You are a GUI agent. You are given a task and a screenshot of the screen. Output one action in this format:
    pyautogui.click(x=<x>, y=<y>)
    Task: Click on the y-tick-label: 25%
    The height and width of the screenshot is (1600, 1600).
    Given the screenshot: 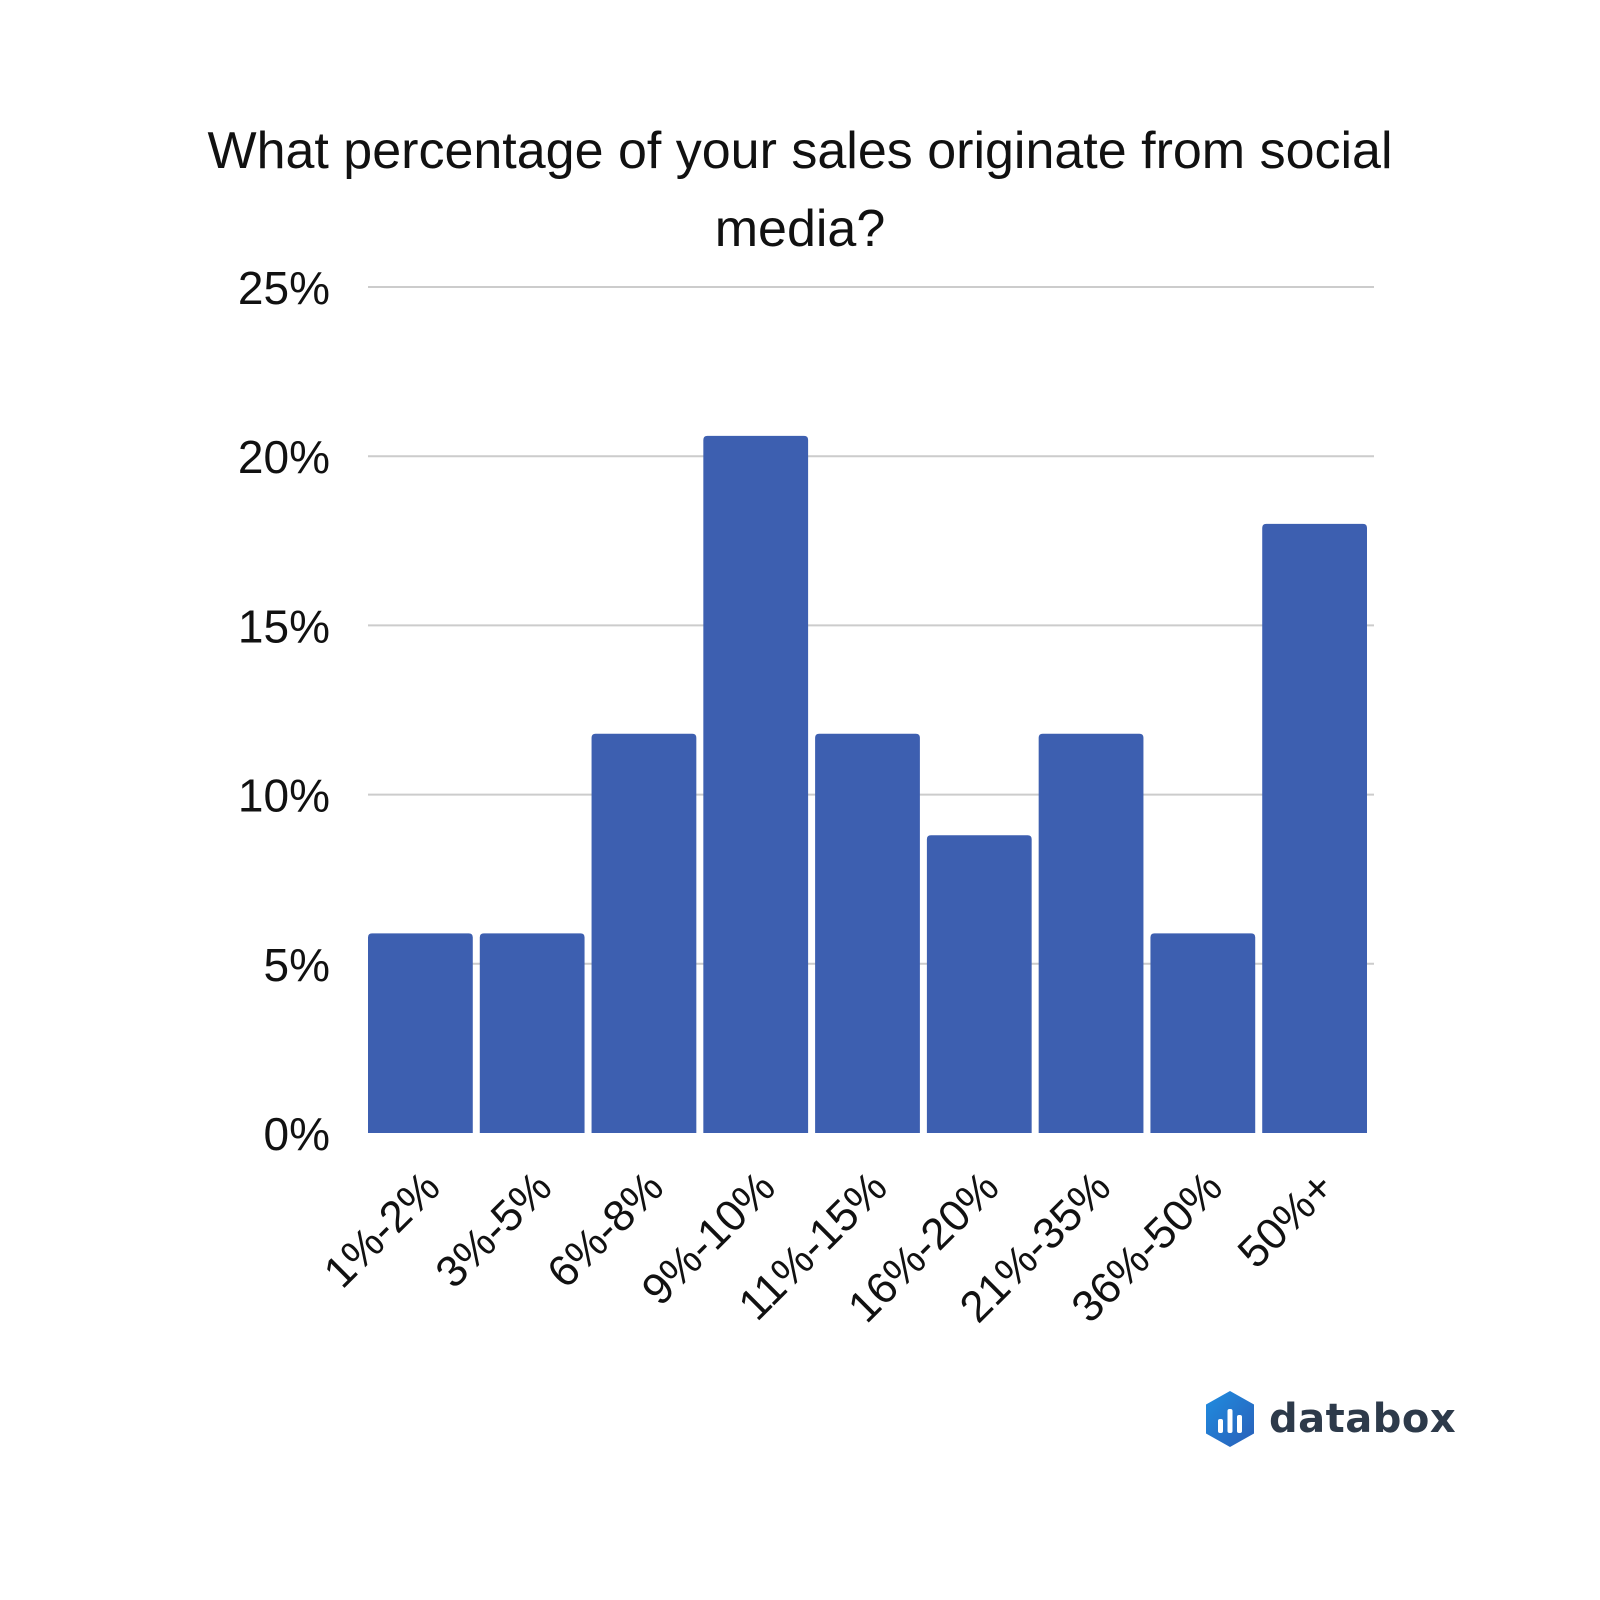 What is the action you would take?
    pyautogui.click(x=284, y=288)
    